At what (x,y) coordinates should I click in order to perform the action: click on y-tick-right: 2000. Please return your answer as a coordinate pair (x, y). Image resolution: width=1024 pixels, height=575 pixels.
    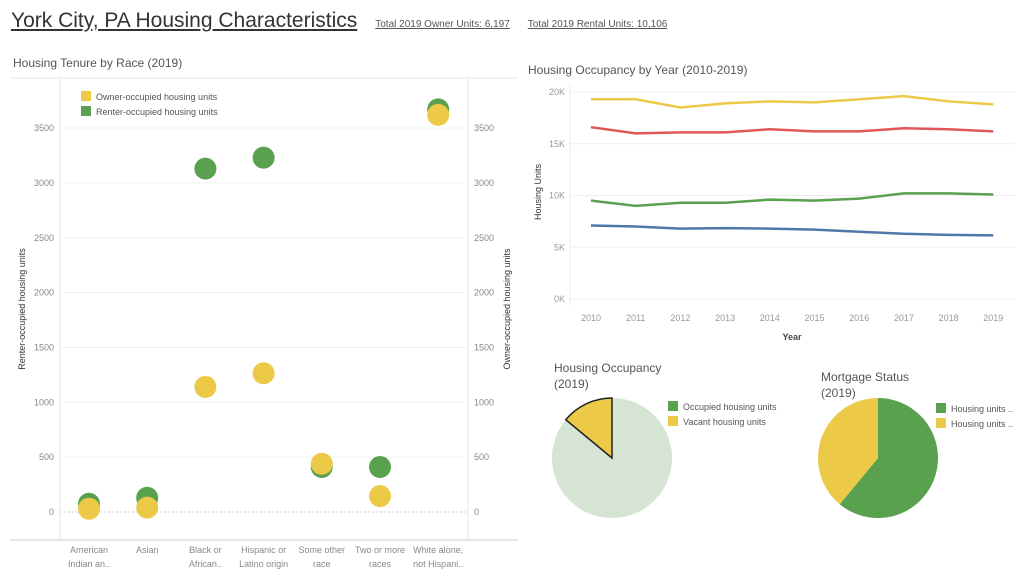
    Looking at the image, I should click on (484, 293).